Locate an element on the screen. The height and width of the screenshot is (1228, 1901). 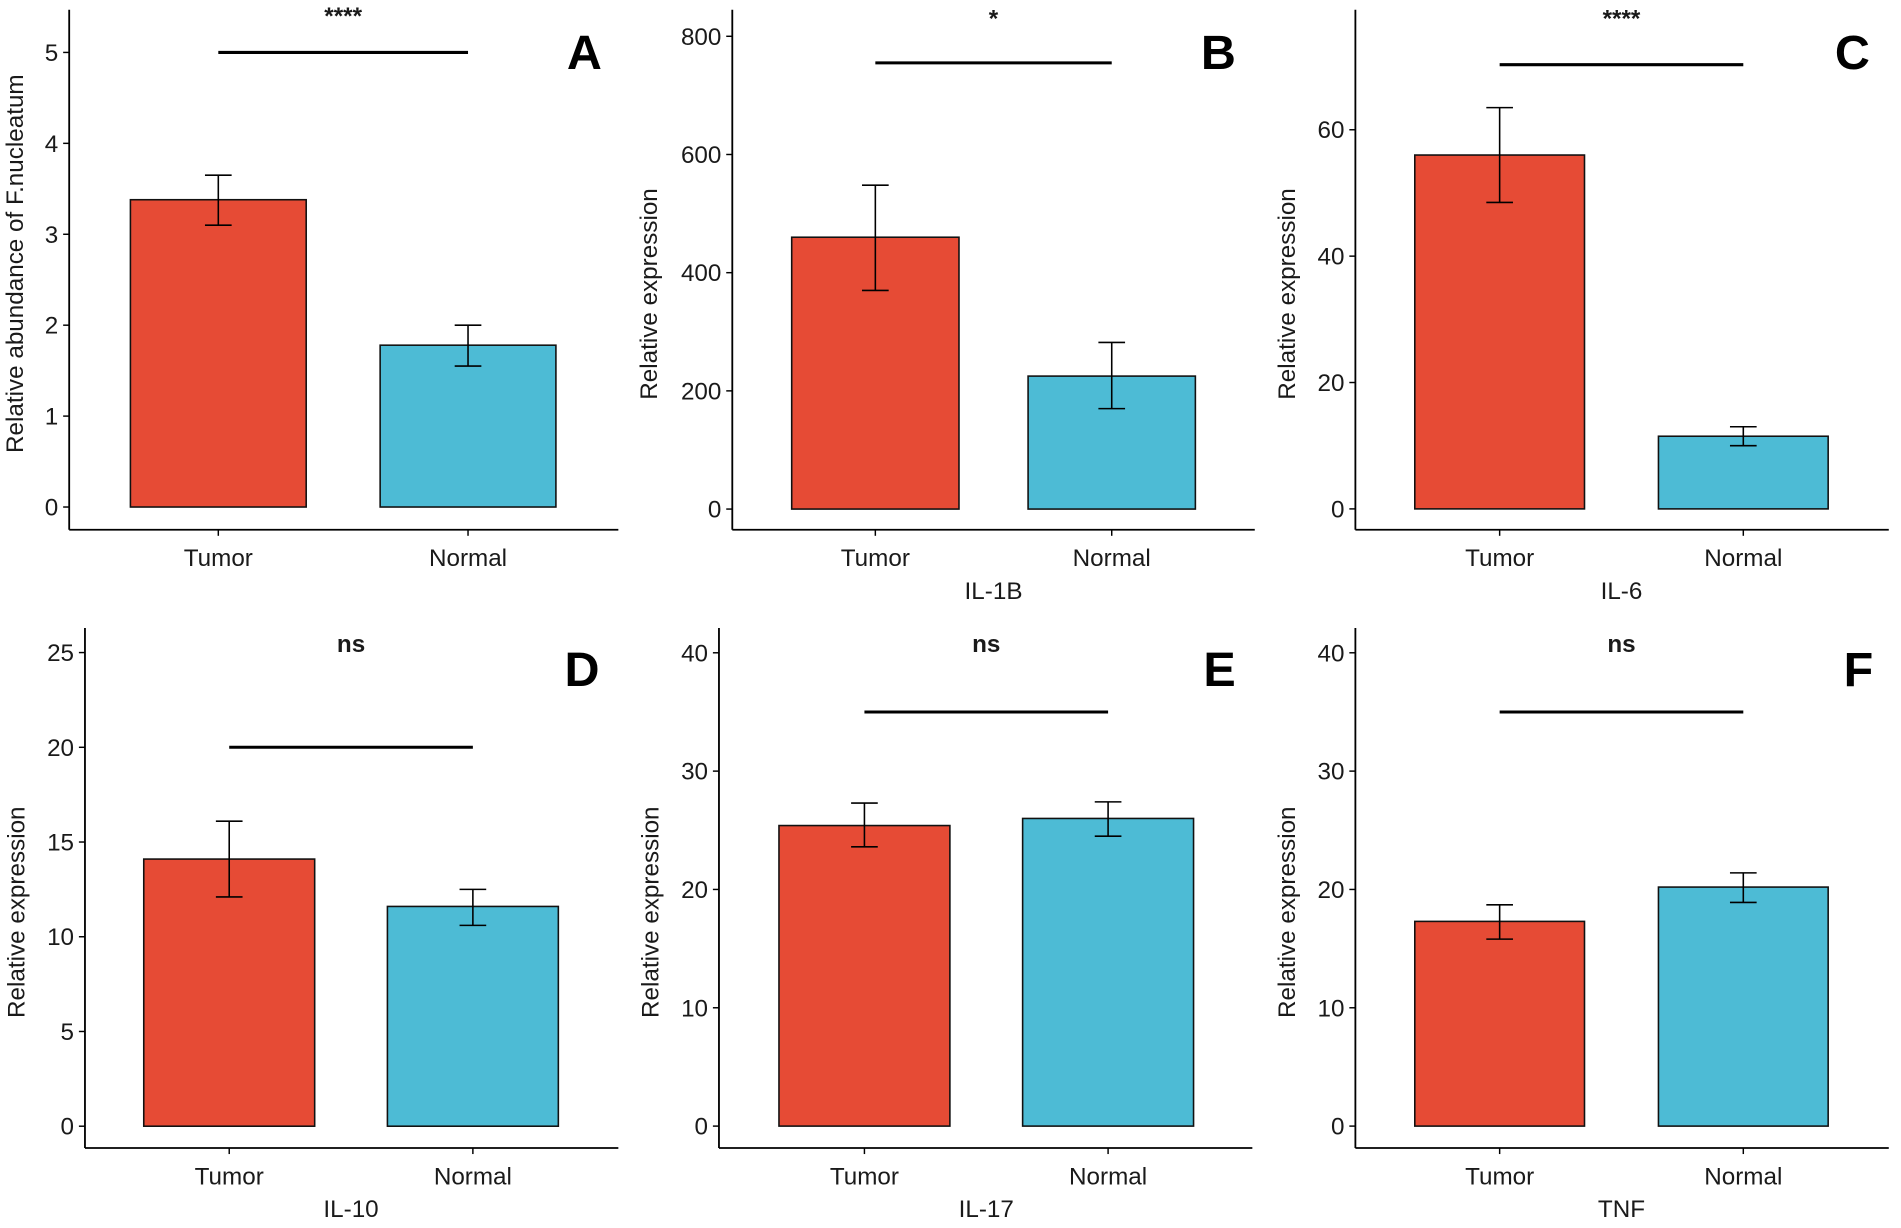
y-tick-label: 3 is located at coordinates (51, 235).